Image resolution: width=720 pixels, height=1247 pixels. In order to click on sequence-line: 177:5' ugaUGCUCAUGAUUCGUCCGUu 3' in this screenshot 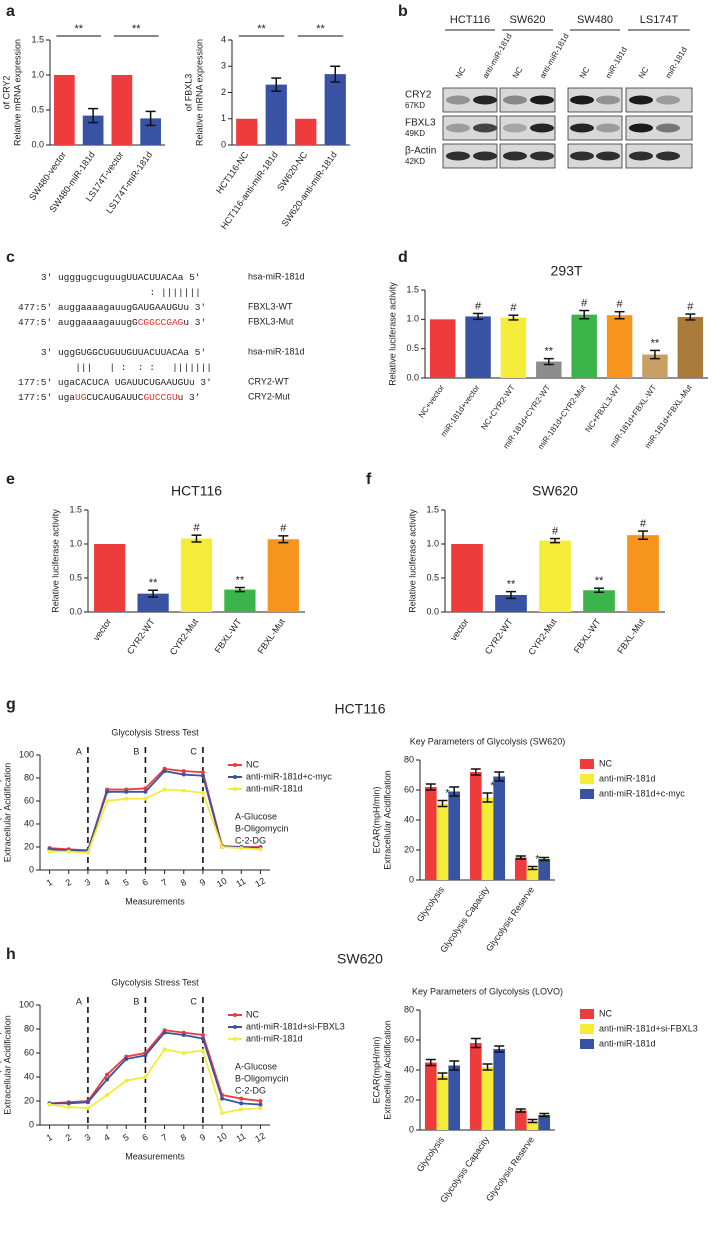, I will do `click(109, 397)`.